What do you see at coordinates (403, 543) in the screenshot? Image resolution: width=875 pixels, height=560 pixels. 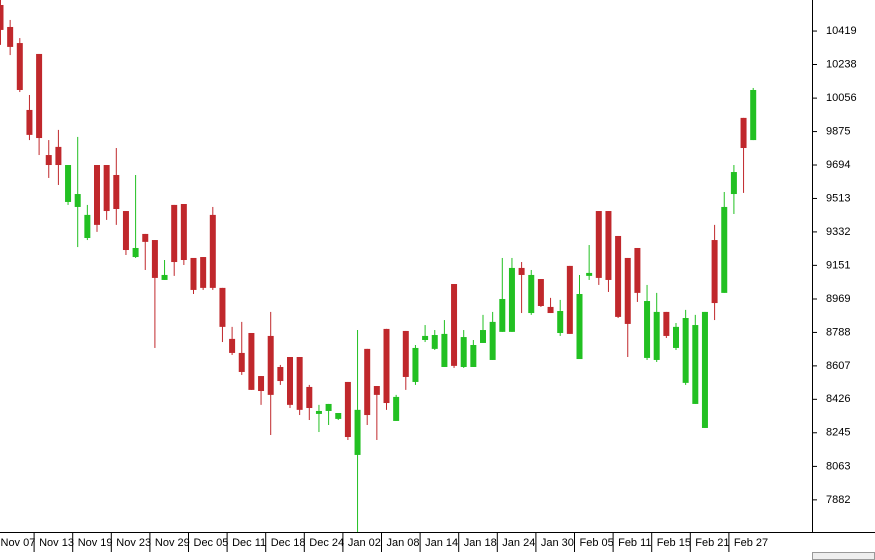 I see `x-tick-label: Jan 08` at bounding box center [403, 543].